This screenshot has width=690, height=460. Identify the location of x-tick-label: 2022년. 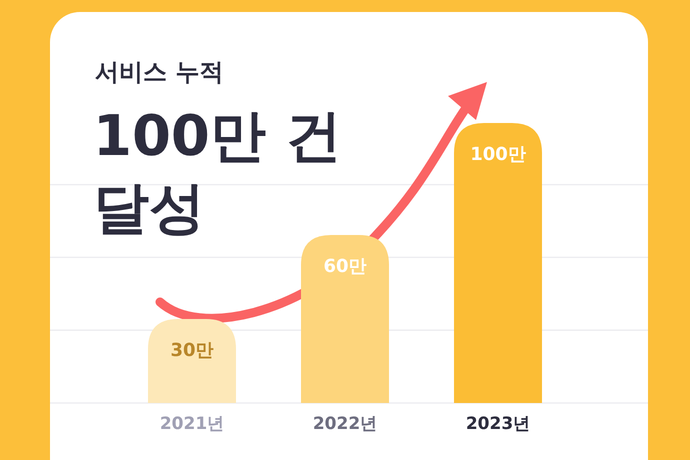
(345, 424).